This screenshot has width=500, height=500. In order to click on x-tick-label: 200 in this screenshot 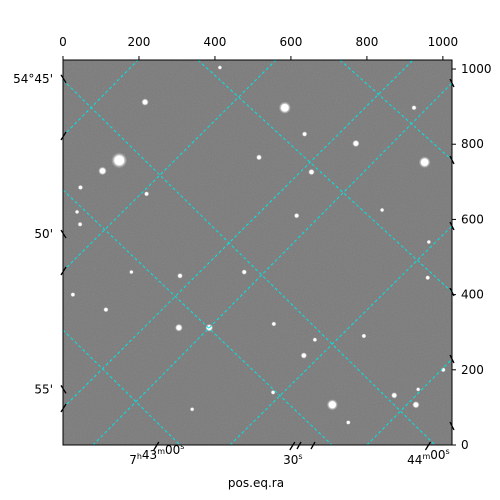, I will do `click(139, 42)`.